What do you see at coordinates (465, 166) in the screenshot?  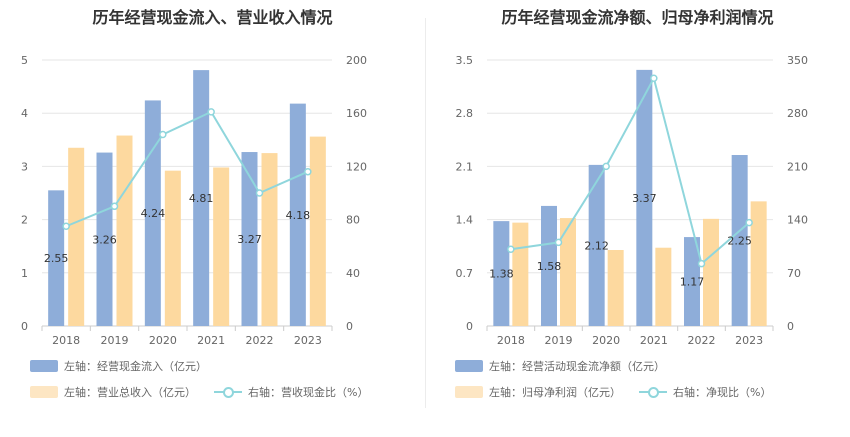 I see `left-axis-tick-label: 2.1` at bounding box center [465, 166].